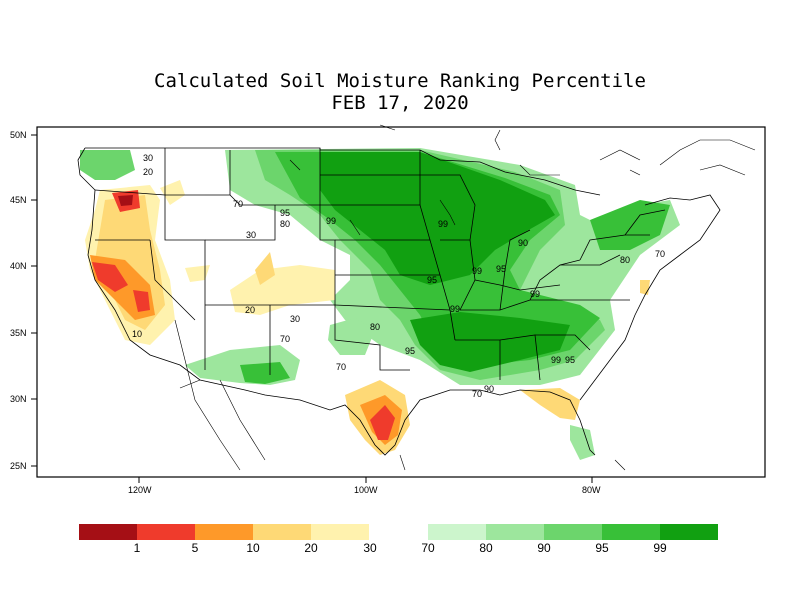  Describe the element at coordinates (137, 334) in the screenshot. I see `contour-label: 10` at that location.